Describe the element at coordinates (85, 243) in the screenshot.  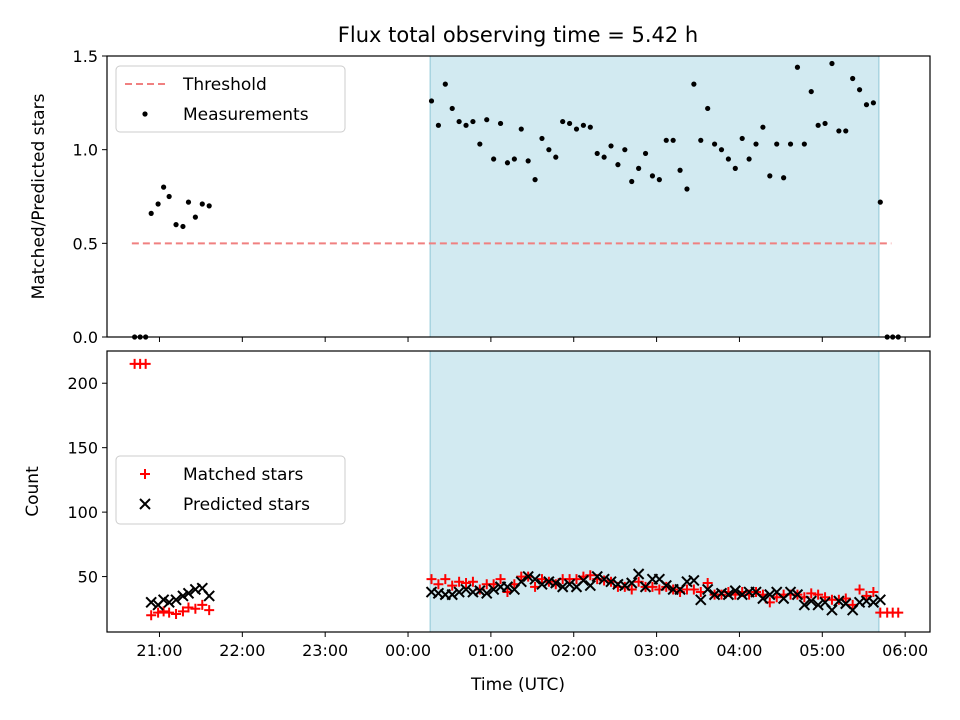
I see `ratio-y-tick-label: 0.5` at that location.